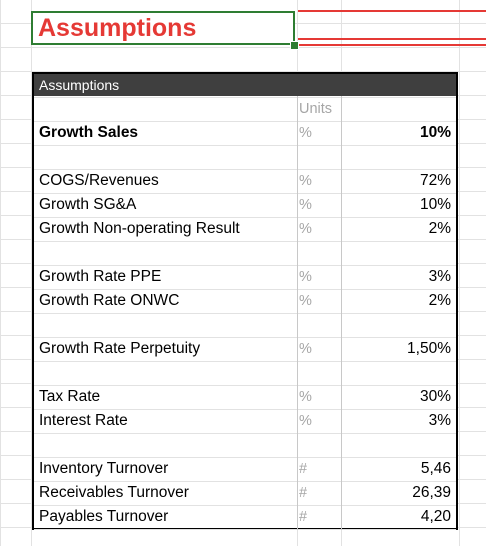  What do you see at coordinates (139, 228) in the screenshot?
I see `row-label: Growth Non-operating Result` at bounding box center [139, 228].